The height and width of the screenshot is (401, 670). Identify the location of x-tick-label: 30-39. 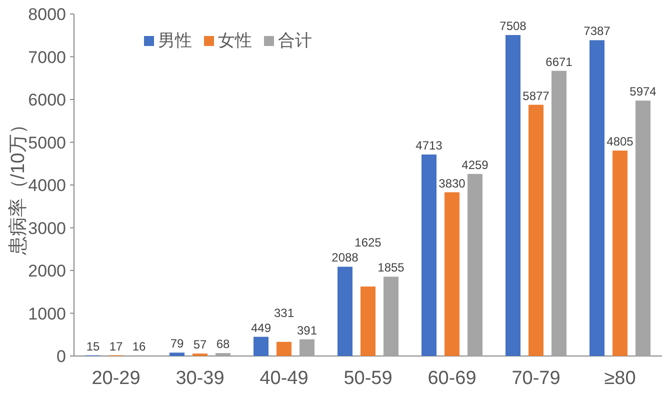
(200, 378).